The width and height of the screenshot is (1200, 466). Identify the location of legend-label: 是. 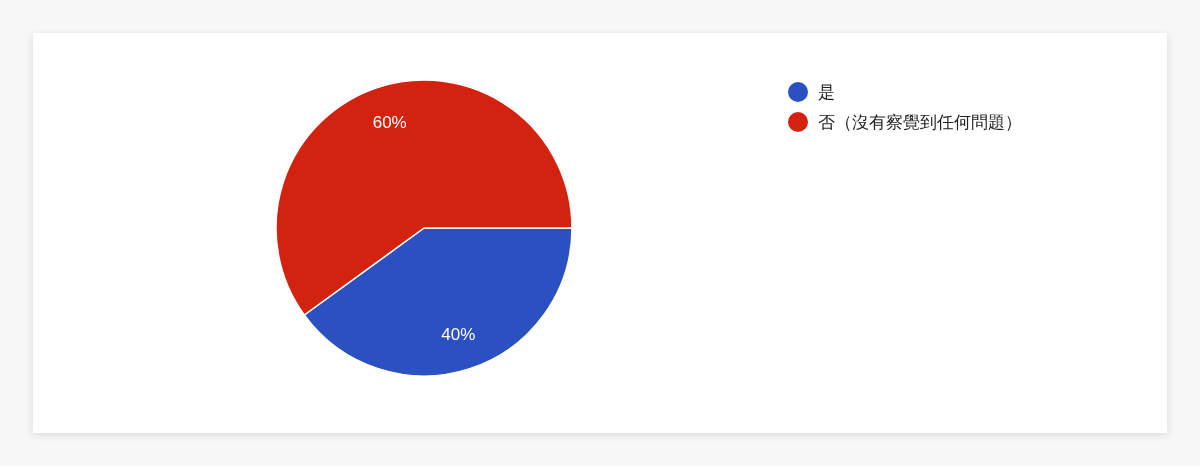
(826, 92).